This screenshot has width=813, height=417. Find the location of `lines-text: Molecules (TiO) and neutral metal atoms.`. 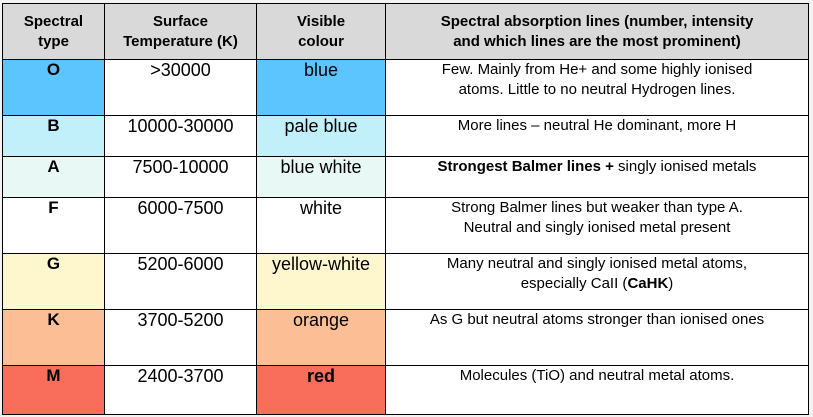

lines-text: Molecules (TiO) and neutral metal atoms. is located at coordinates (597, 375).